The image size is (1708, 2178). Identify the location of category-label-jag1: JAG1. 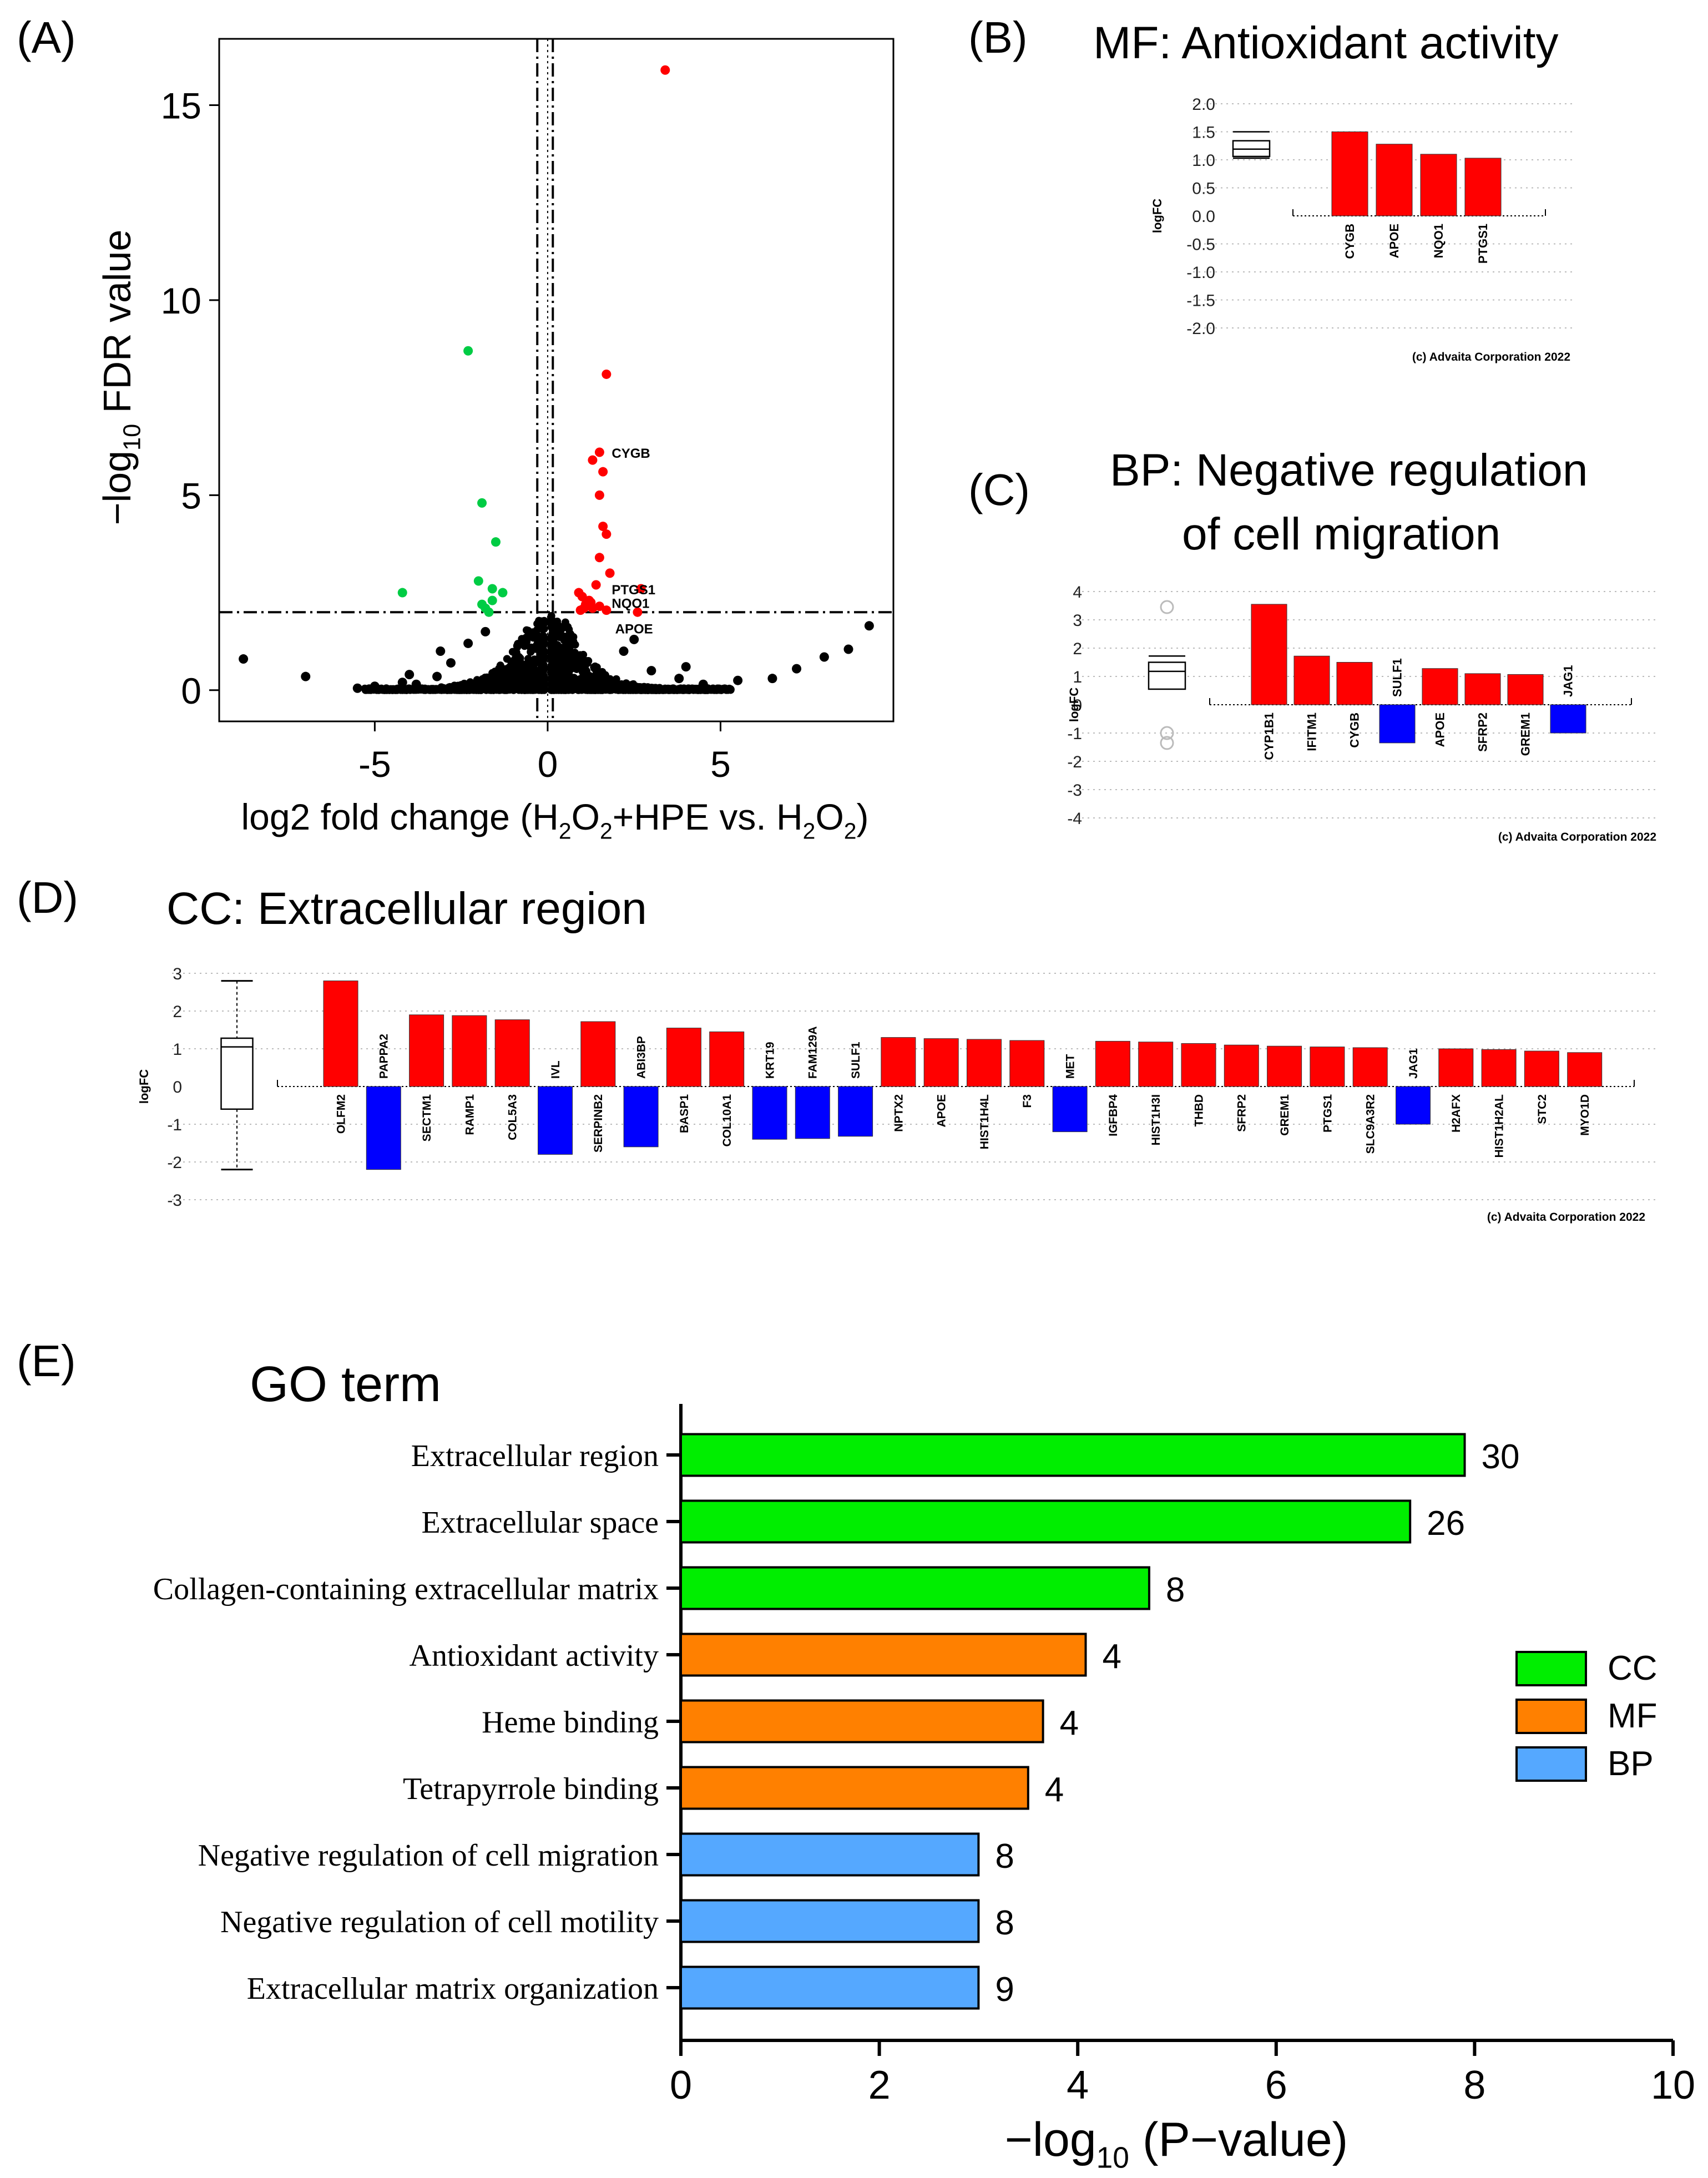
(1568, 681).